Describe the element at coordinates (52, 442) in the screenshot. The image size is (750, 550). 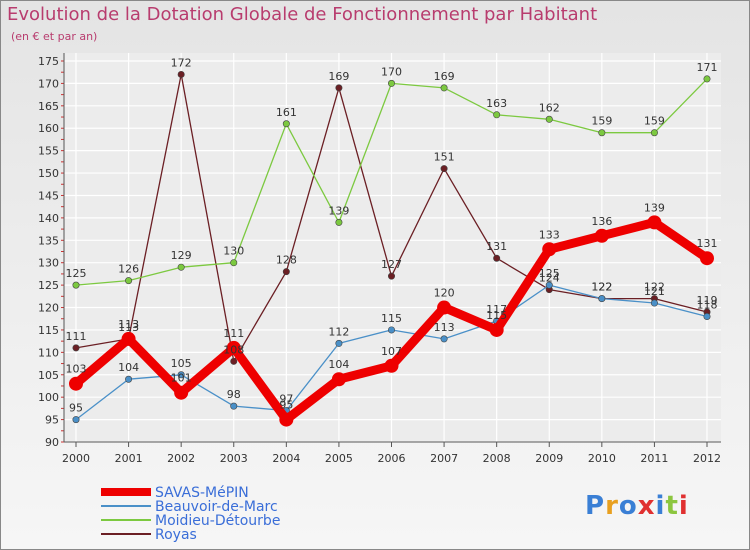
I see `y-tick-label: 90` at that location.